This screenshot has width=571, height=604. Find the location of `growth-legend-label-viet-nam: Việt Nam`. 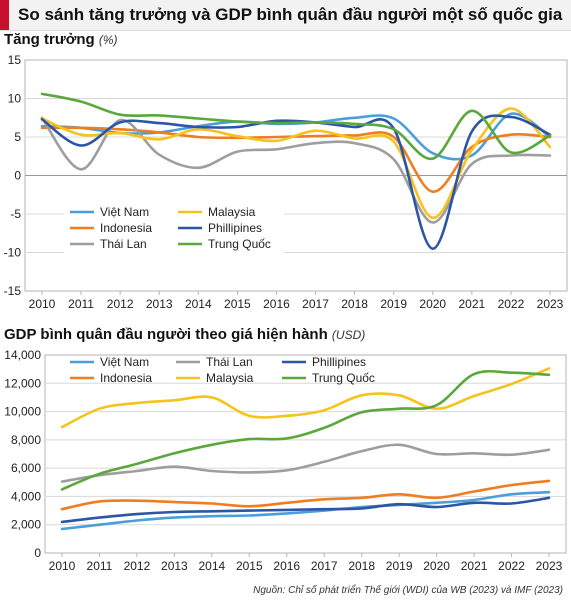

growth-legend-label-viet-nam: Việt Nam is located at coordinates (124, 212).